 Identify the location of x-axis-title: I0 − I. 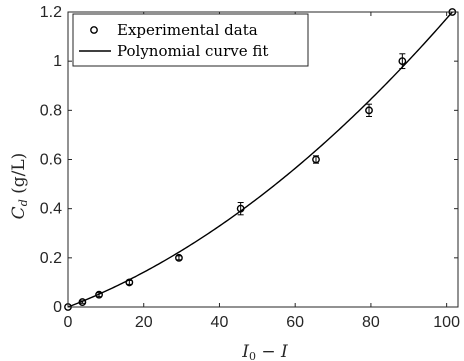
(264, 351).